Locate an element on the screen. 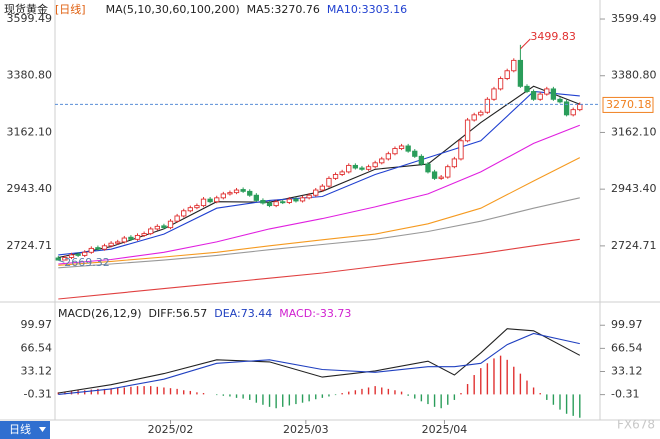 The width and height of the screenshot is (660, 439). y-tick-label-right: -0.31 is located at coordinates (625, 394).